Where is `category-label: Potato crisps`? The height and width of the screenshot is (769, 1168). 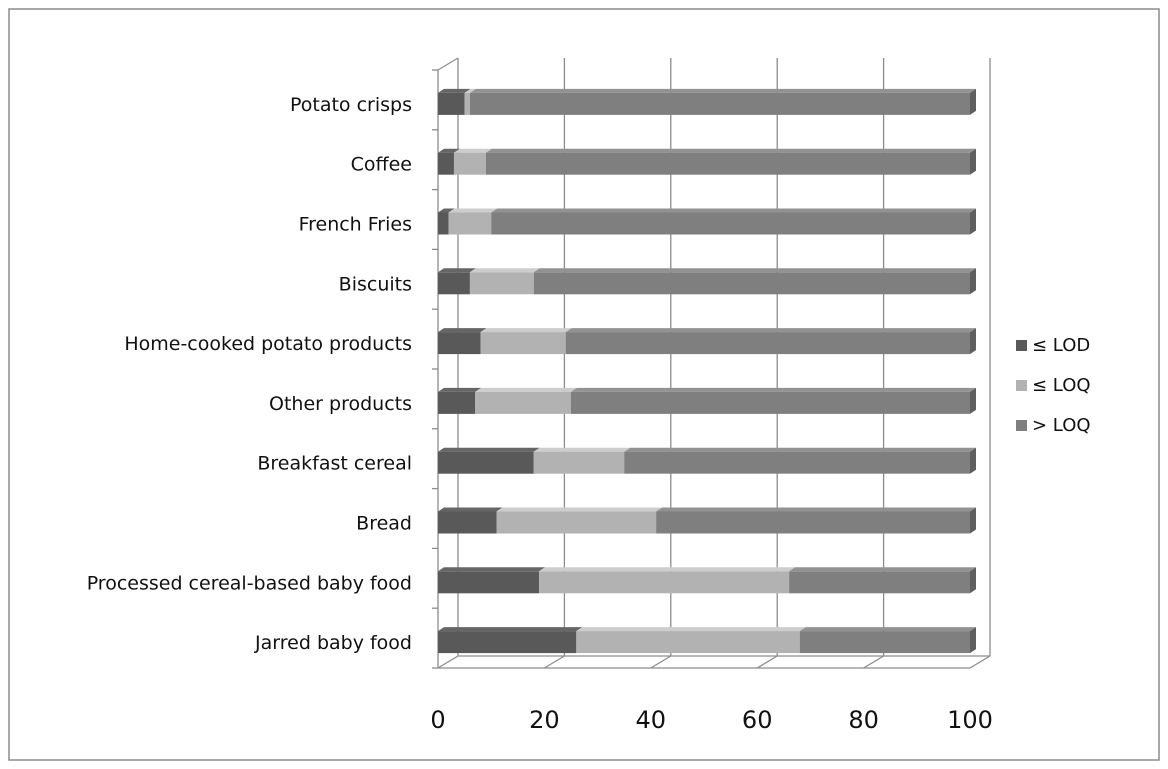
category-label: Potato crisps is located at coordinates (351, 105).